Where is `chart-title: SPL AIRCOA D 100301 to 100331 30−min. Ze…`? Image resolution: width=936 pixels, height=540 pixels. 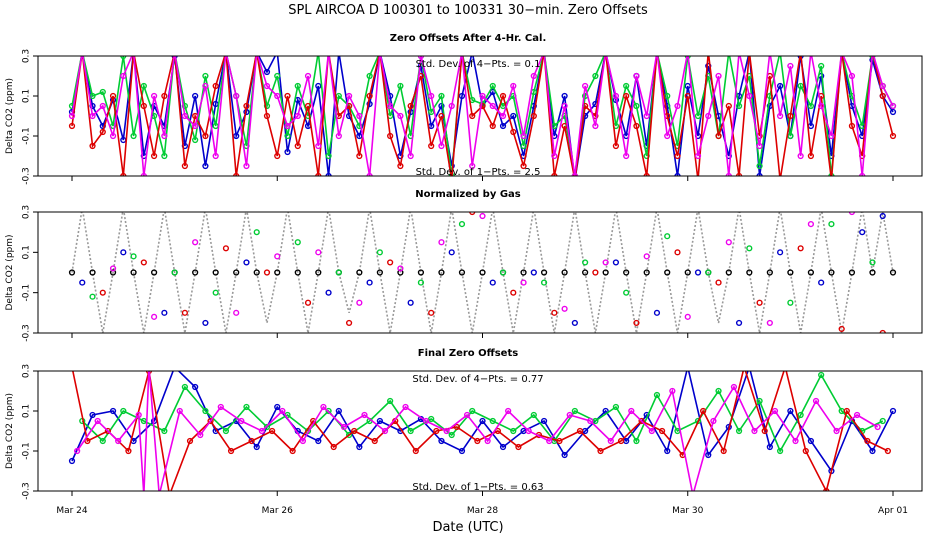 chart-title: SPL AIRCOA D 100301 to 100331 30−min. Ze… is located at coordinates (468, 10).